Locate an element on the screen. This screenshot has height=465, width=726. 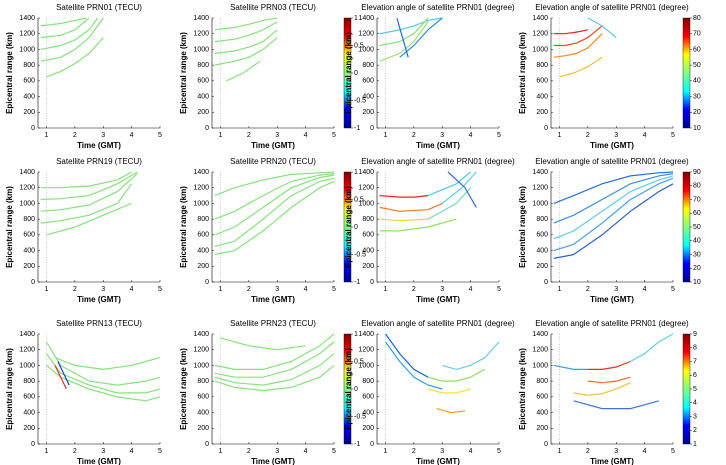
colorbar-tick-label: 2 is located at coordinates (695, 430).